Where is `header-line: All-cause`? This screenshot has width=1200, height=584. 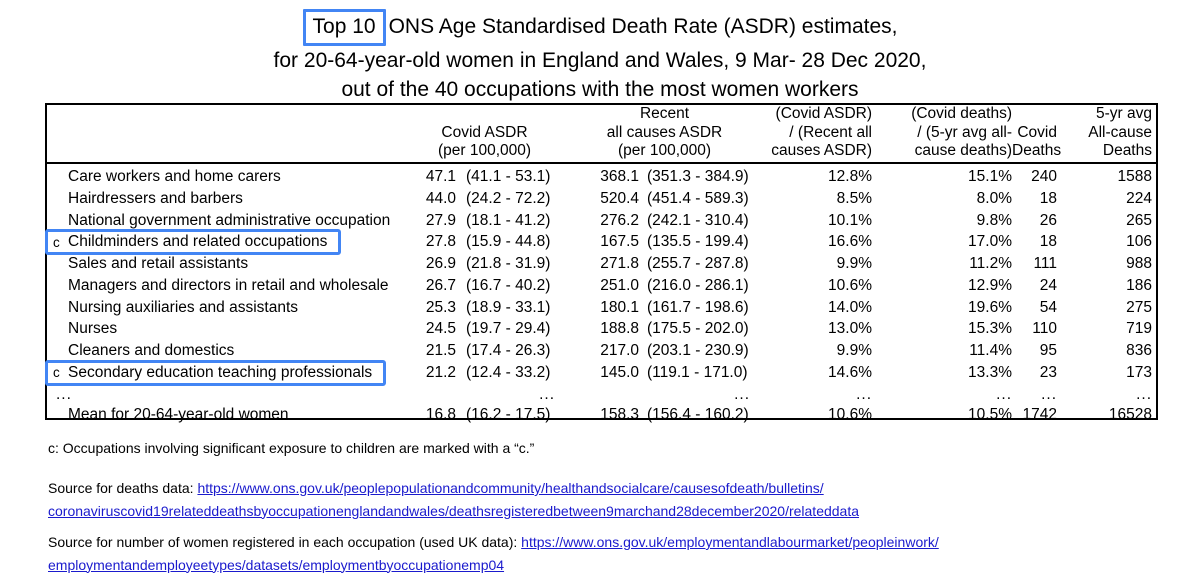 header-line: All-cause is located at coordinates (1120, 132).